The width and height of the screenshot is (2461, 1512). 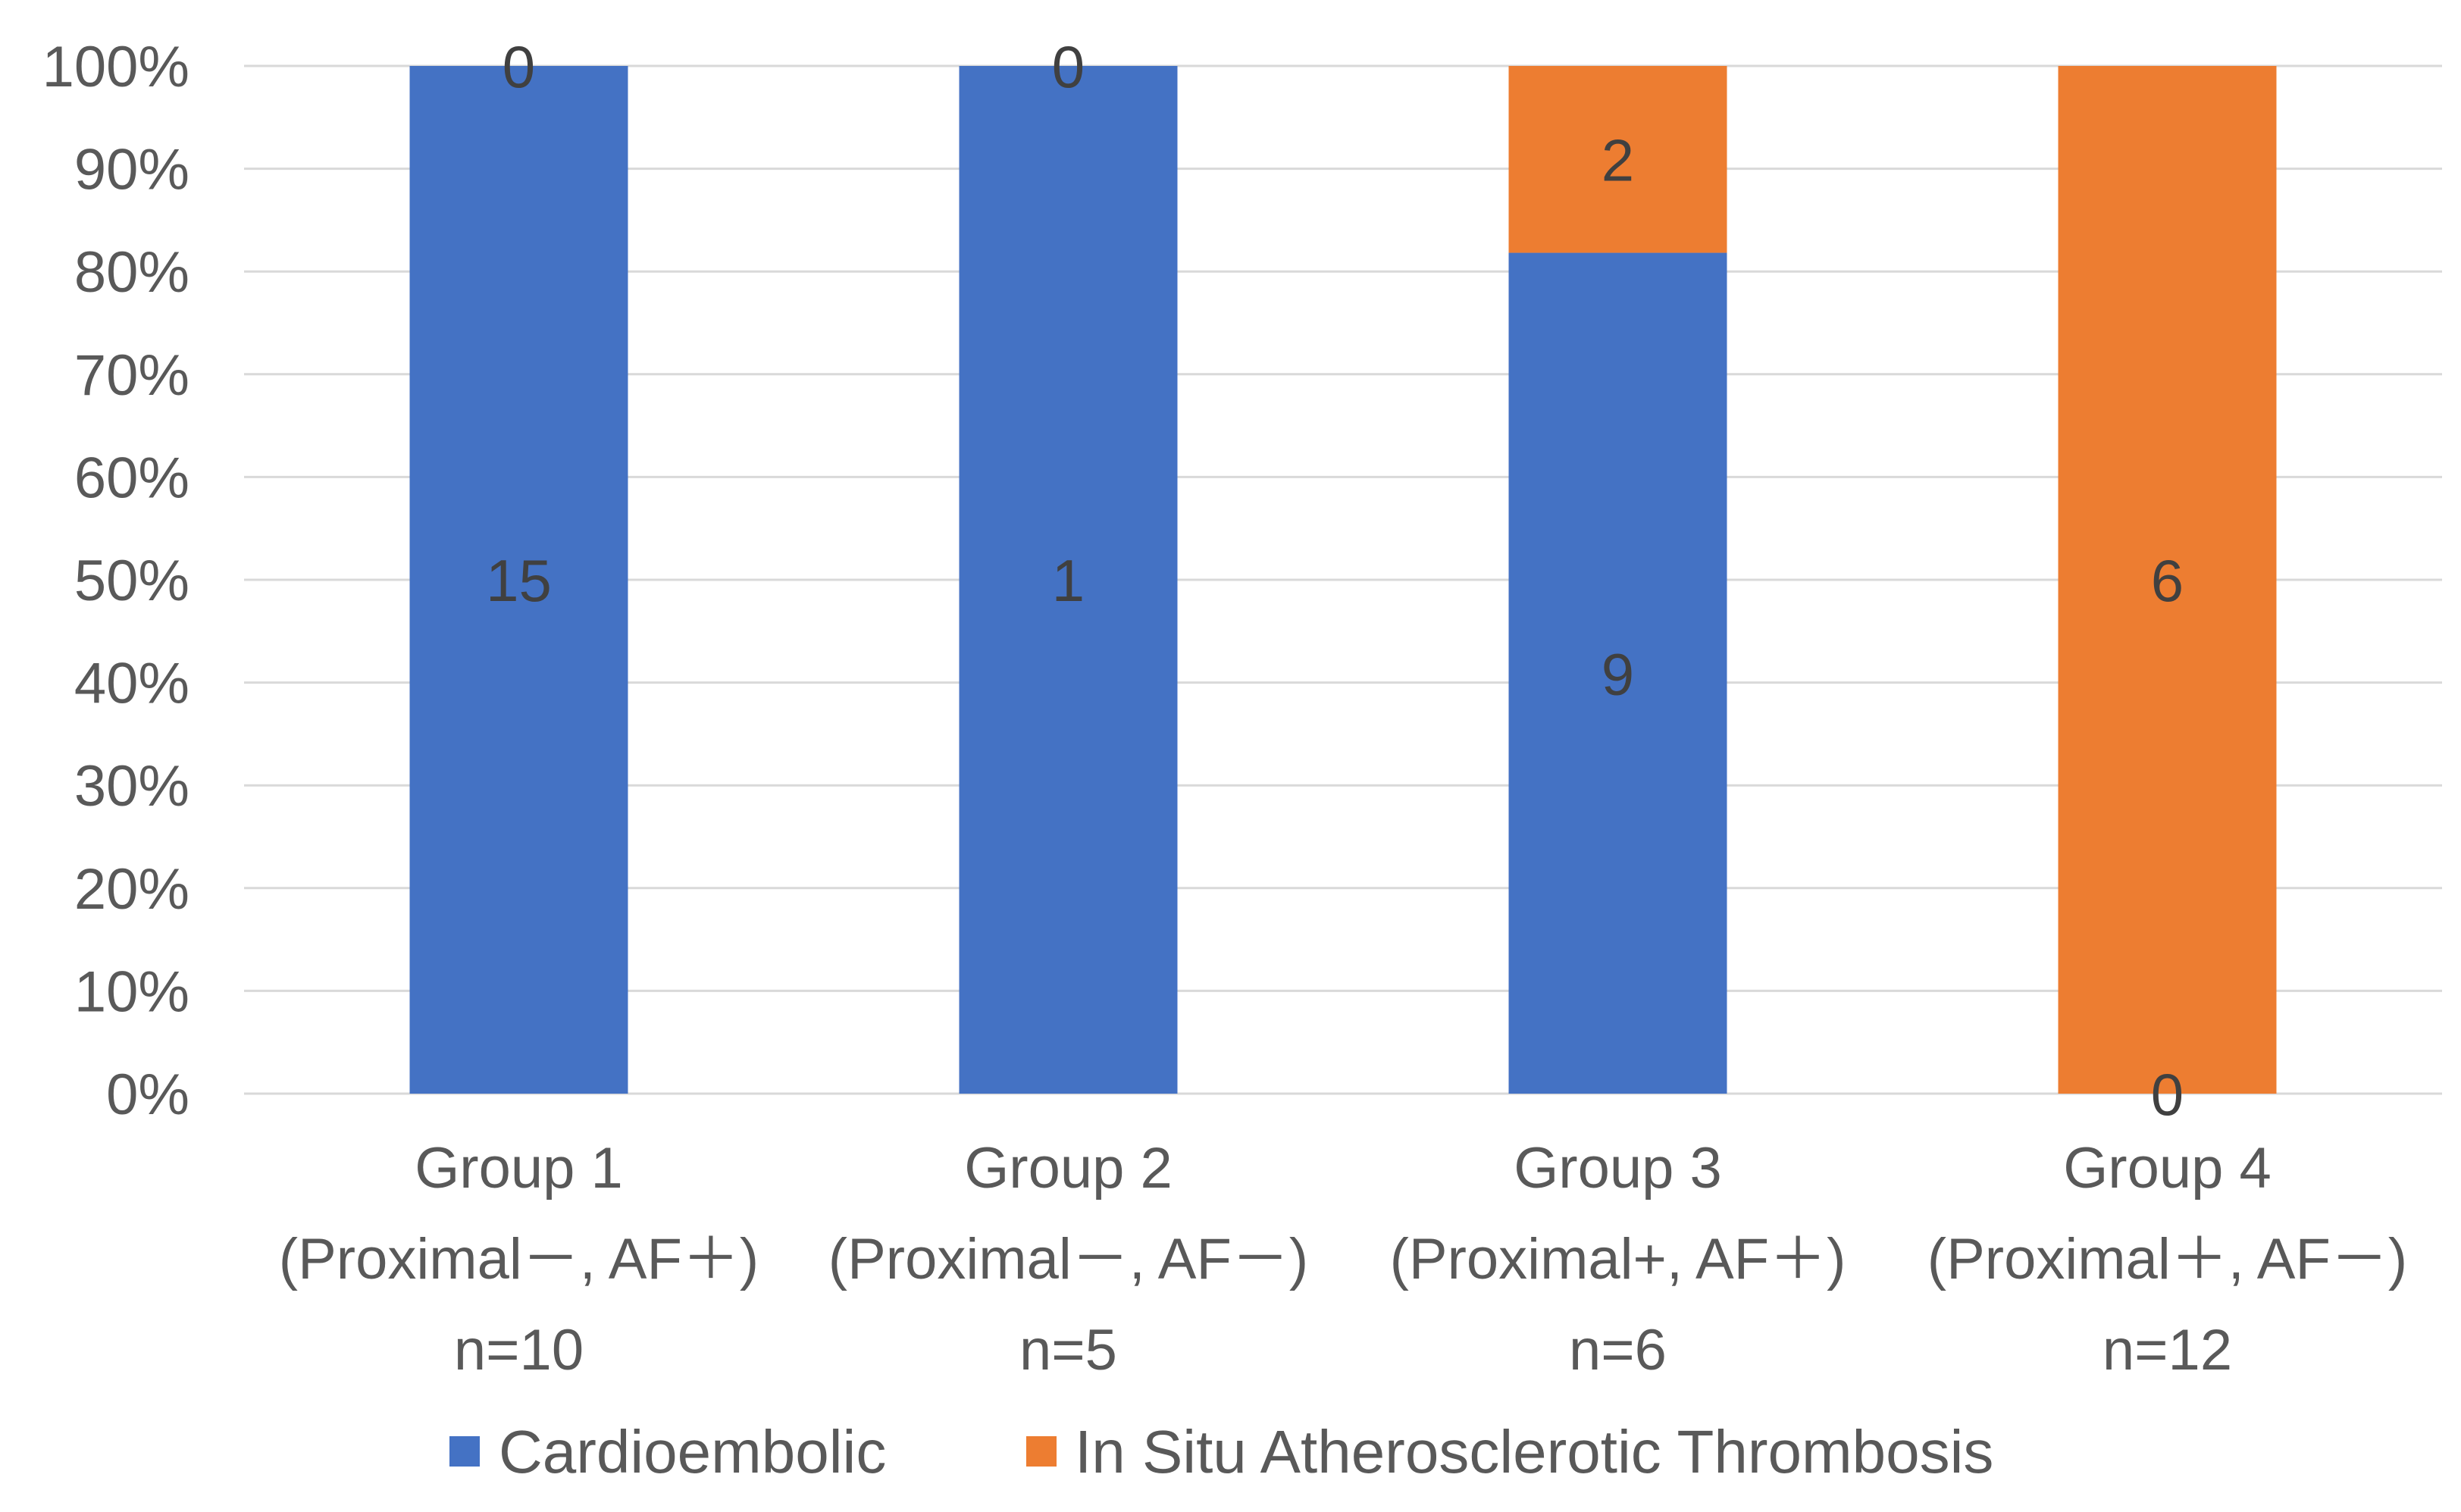 What do you see at coordinates (1068, 1350) in the screenshot?
I see `category-label: n=5` at bounding box center [1068, 1350].